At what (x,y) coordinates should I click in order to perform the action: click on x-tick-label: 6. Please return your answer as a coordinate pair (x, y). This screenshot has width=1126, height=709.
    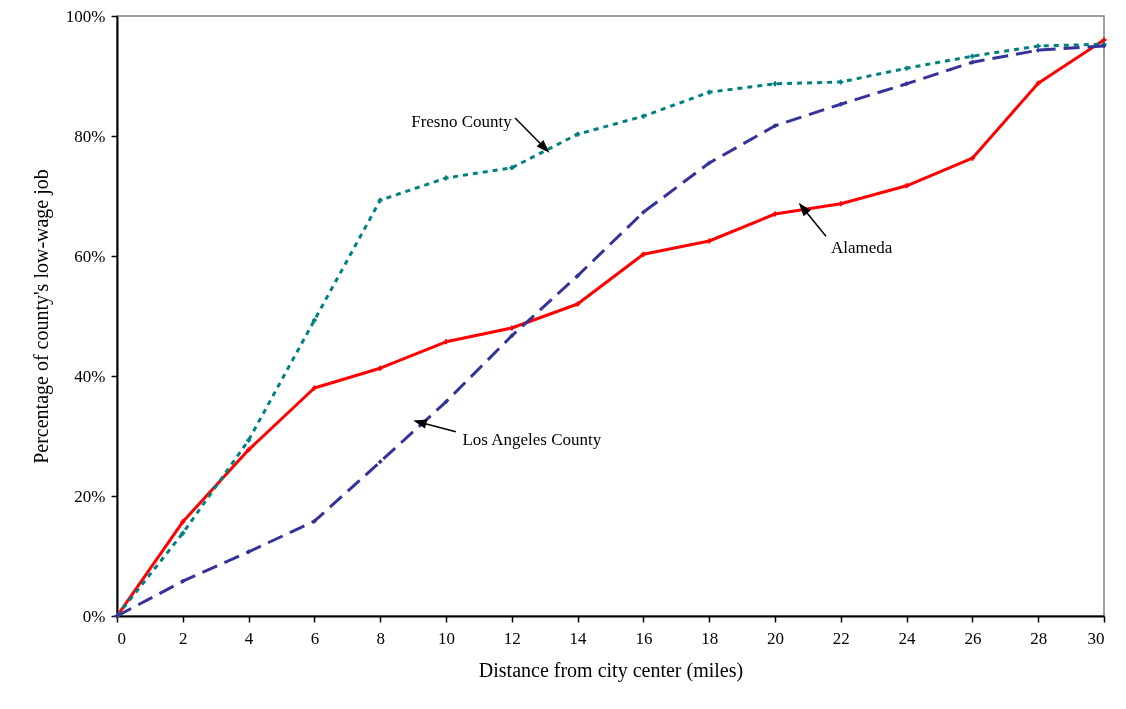
    Looking at the image, I should click on (315, 638).